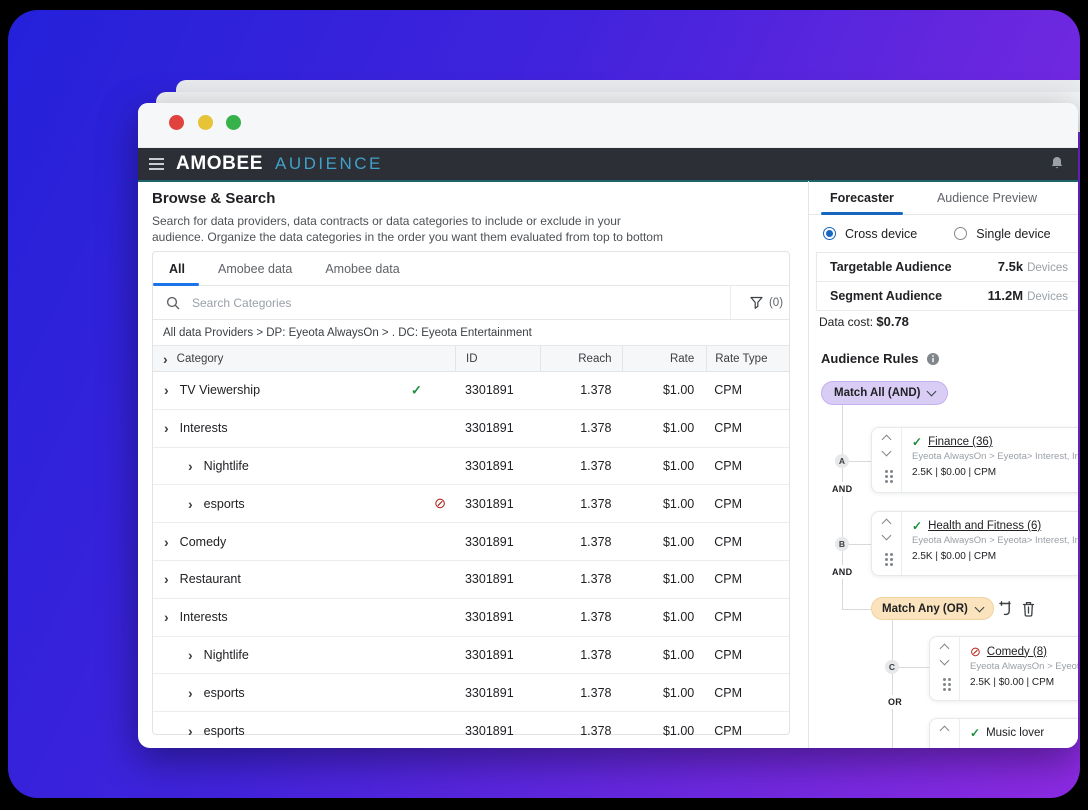  What do you see at coordinates (459, 302) in the screenshot?
I see `search-input` at bounding box center [459, 302].